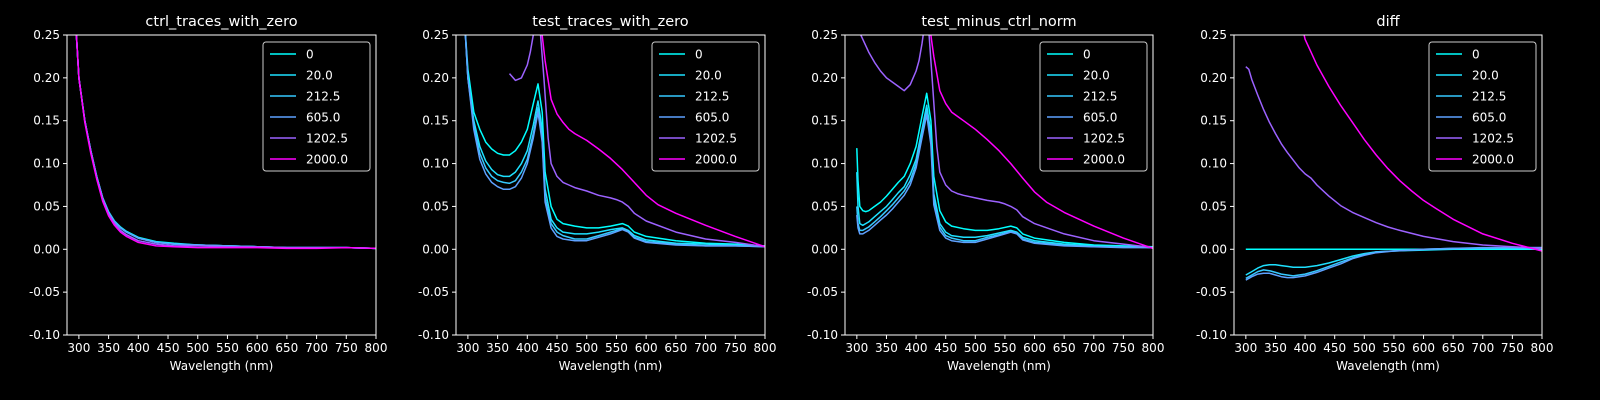 Image resolution: width=1600 pixels, height=400 pixels. I want to click on x-tick-label: 350, so click(497, 348).